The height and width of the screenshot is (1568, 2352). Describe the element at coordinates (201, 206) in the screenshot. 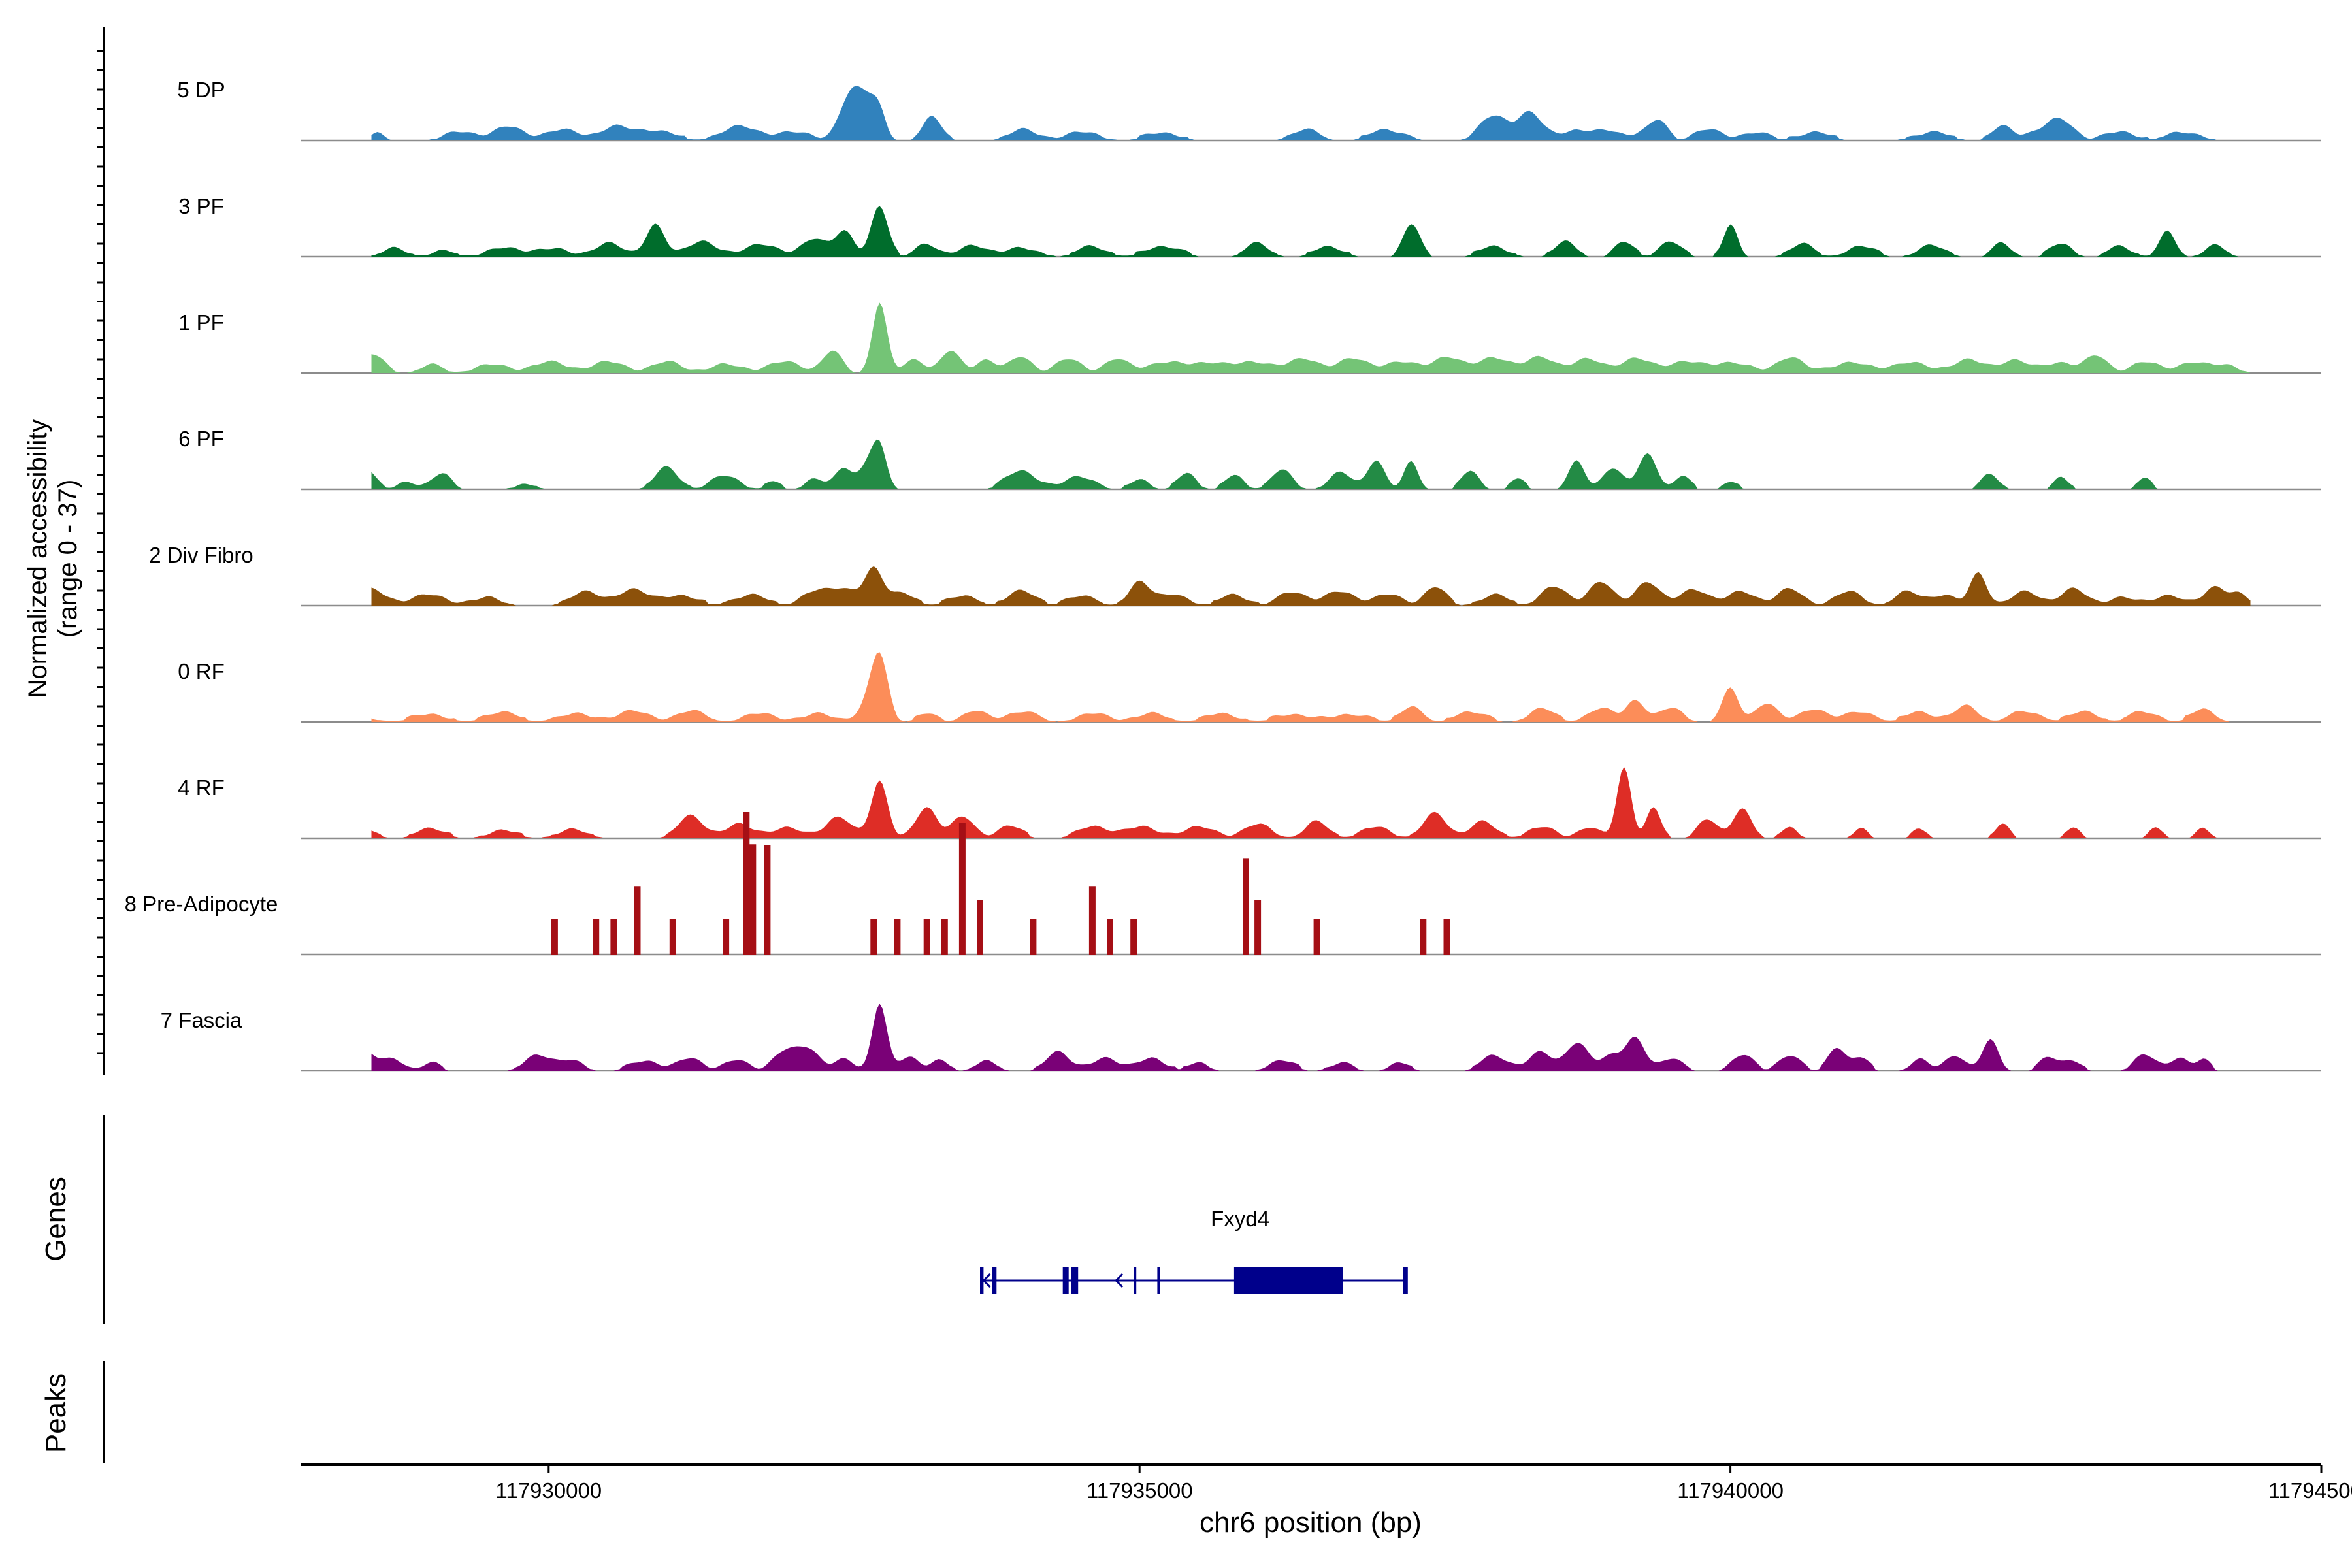

I see `track-label: 3 PF` at that location.